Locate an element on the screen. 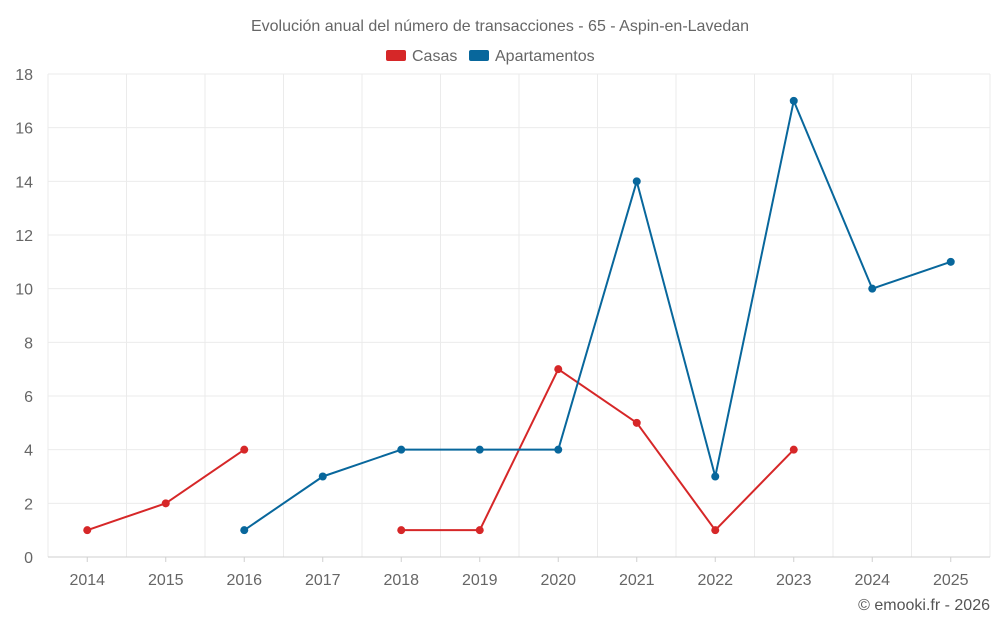 The height and width of the screenshot is (625, 1000). legend-label: Casas is located at coordinates (434, 56).